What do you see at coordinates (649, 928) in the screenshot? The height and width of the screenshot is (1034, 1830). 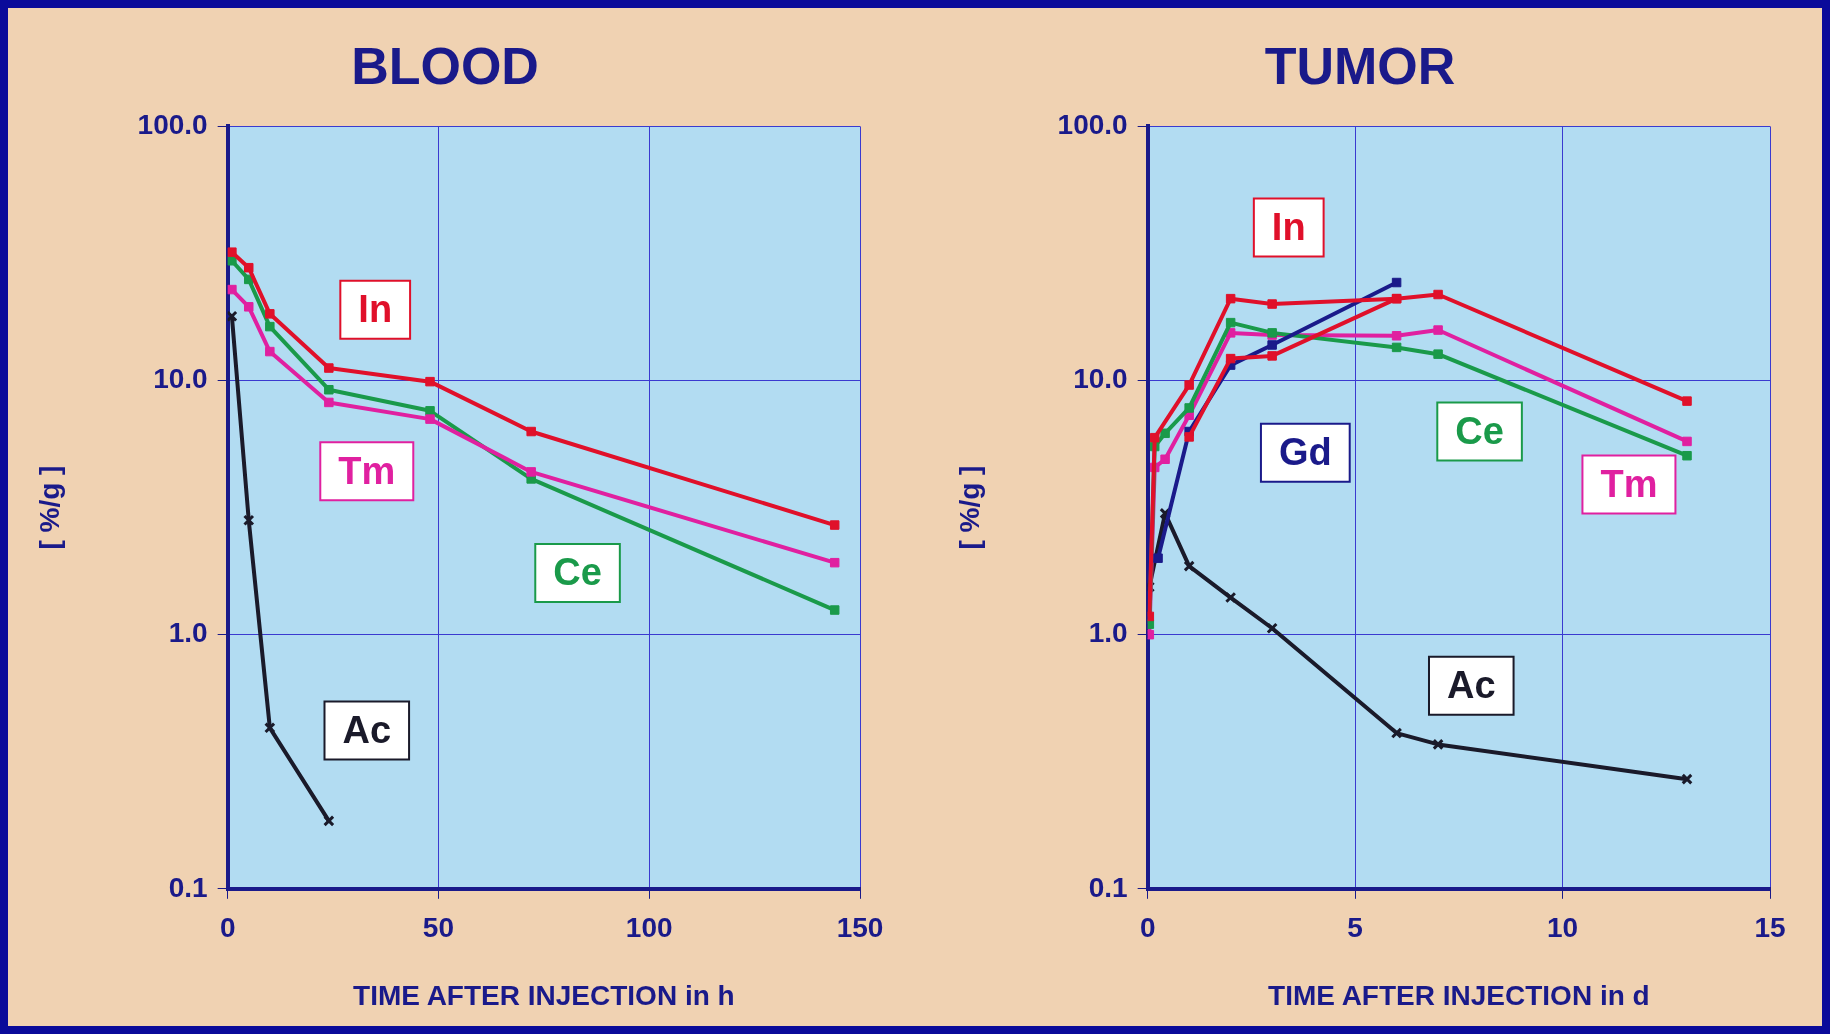 I see `x-tick-label: 100` at bounding box center [649, 928].